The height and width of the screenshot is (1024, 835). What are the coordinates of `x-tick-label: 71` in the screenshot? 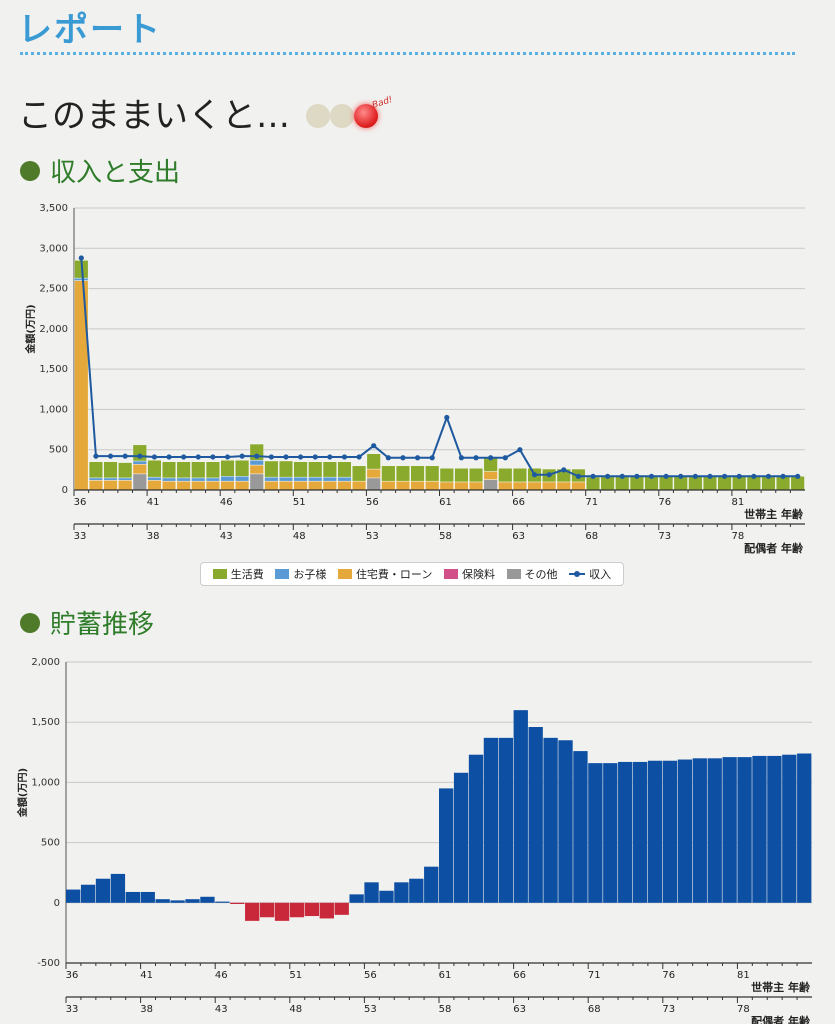 It's located at (594, 975).